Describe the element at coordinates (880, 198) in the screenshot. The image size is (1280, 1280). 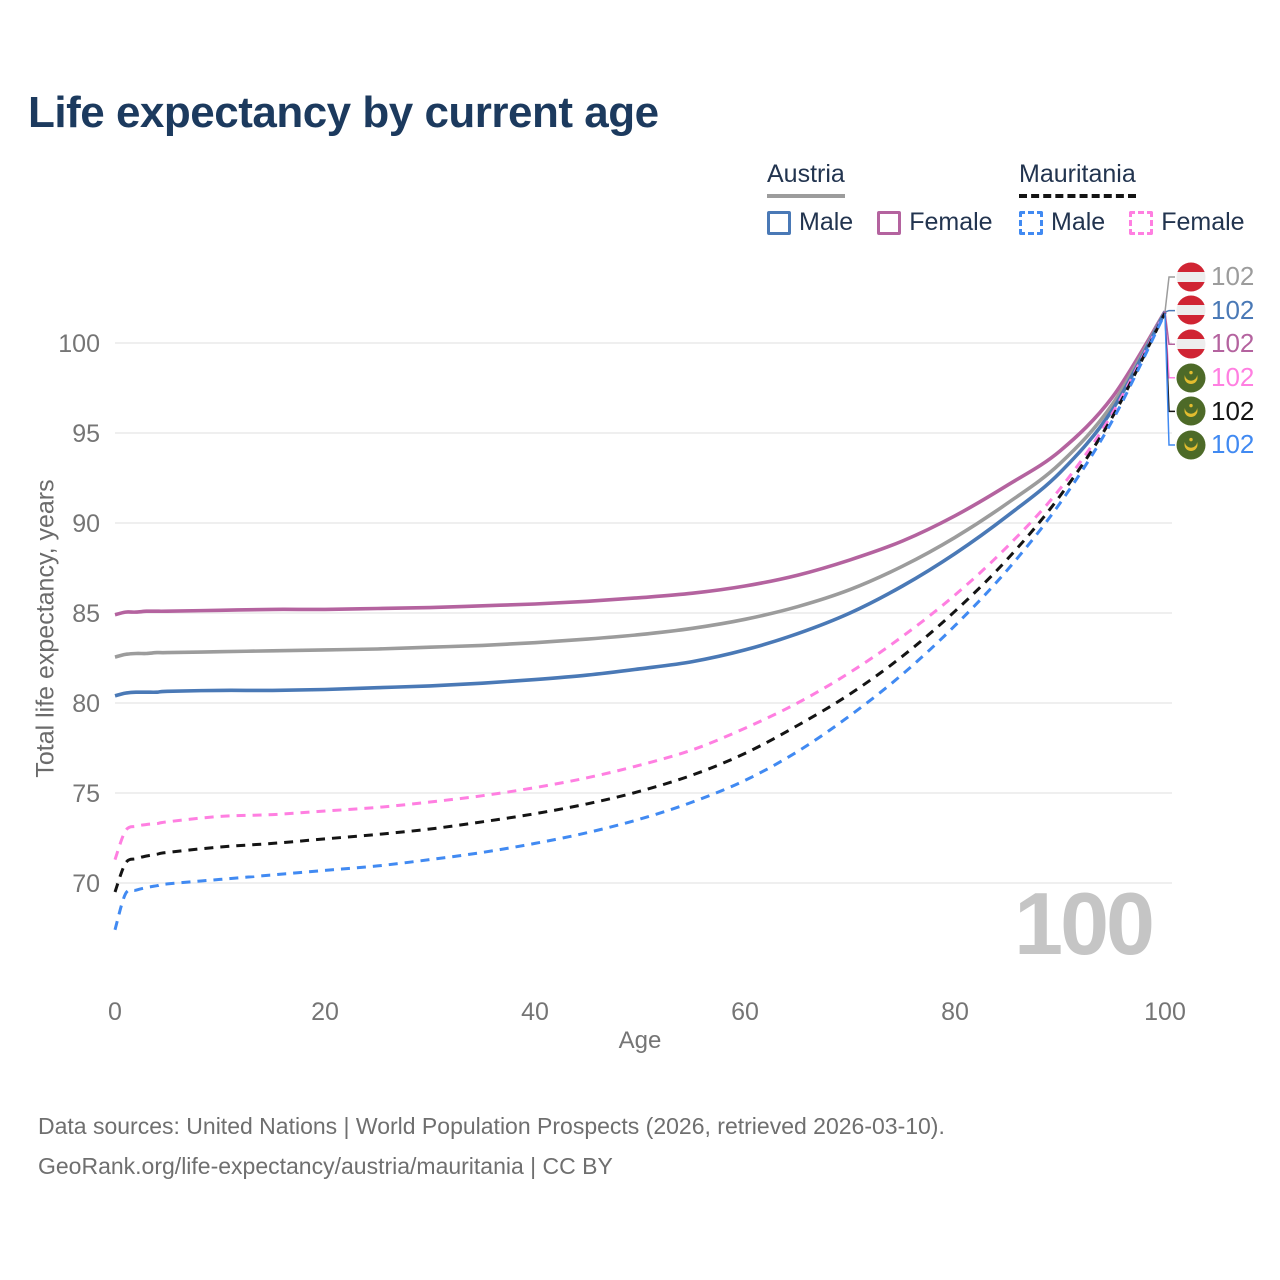
I see `legend-group-austria: Austria Male Female` at that location.